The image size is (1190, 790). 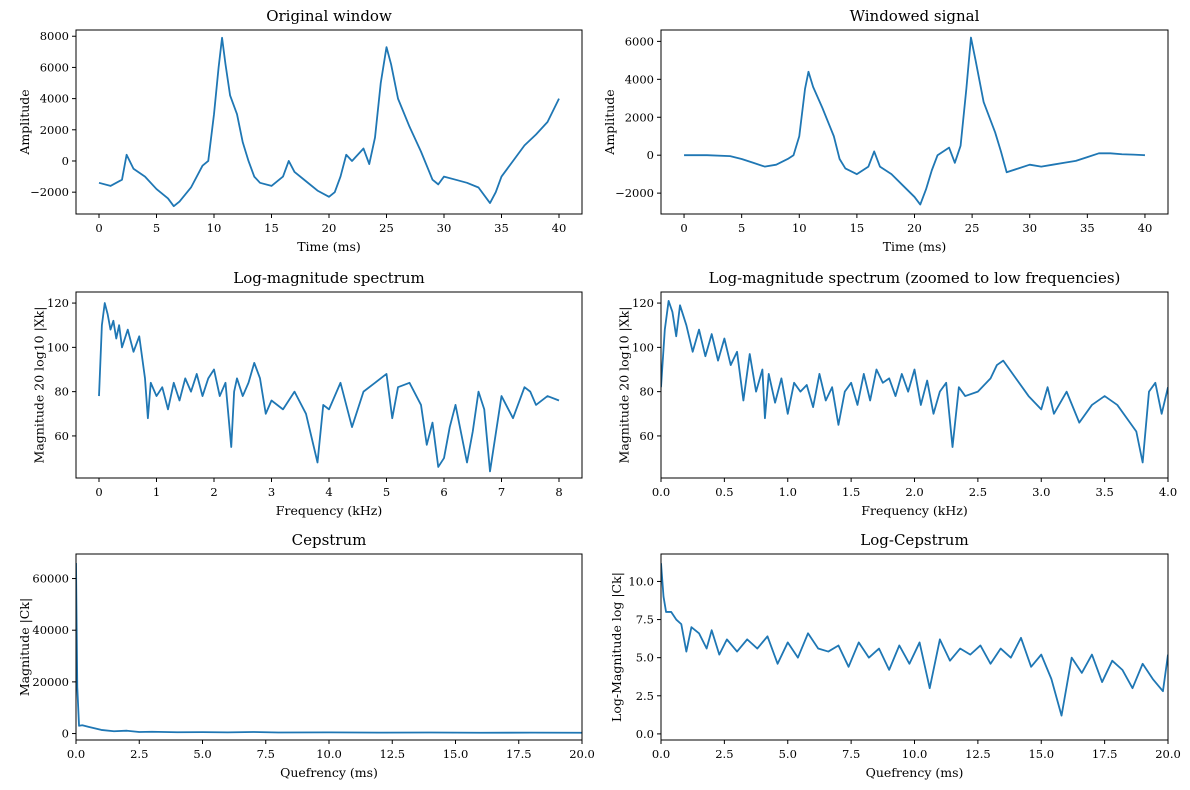 I want to click on y-tick-label: 4000, so click(x=54, y=99).